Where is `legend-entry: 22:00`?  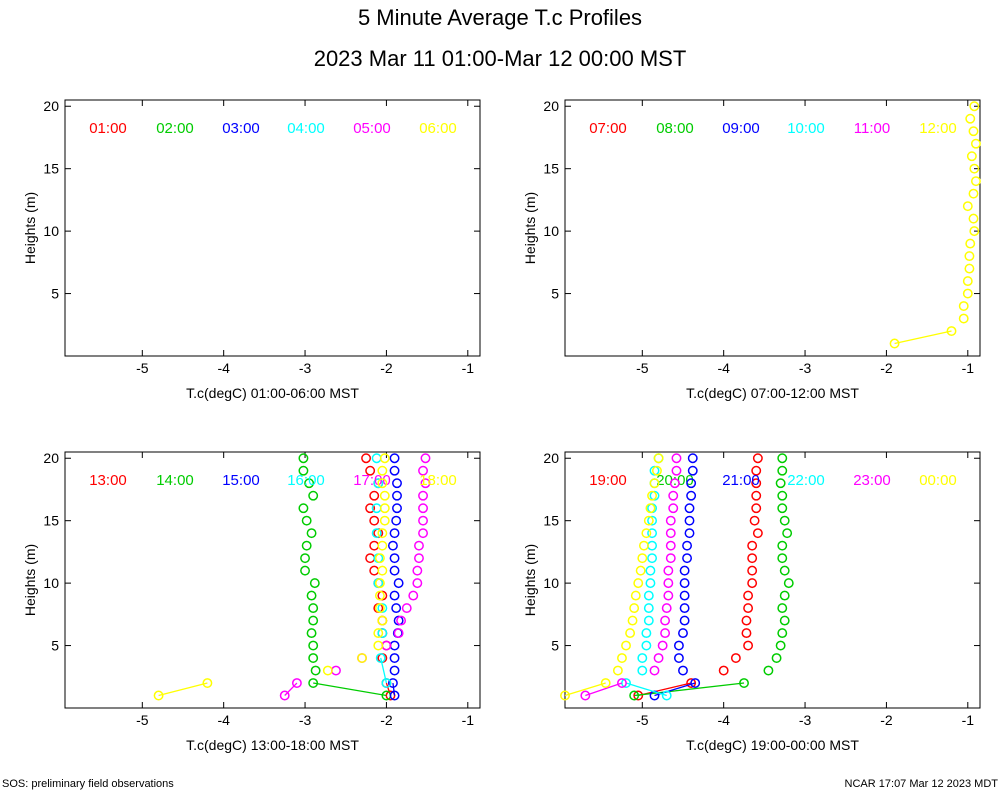 legend-entry: 22:00 is located at coordinates (806, 480).